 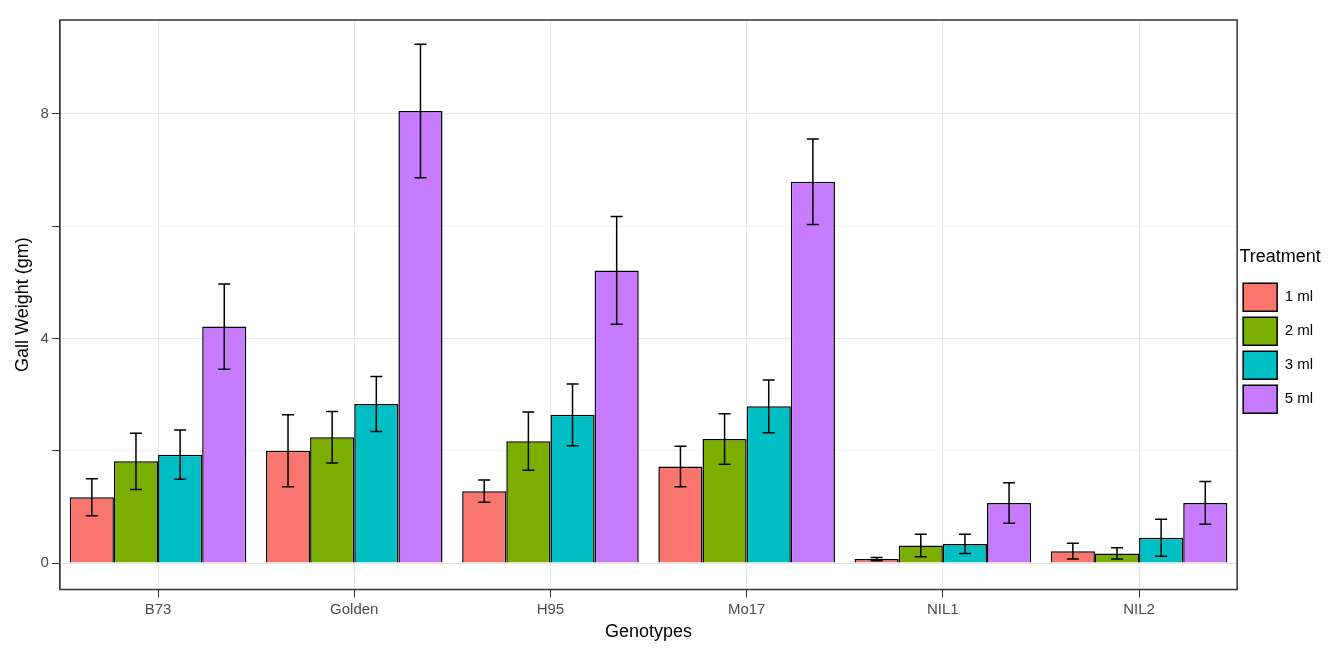 I want to click on legend-title: Treatment, so click(x=1280, y=255).